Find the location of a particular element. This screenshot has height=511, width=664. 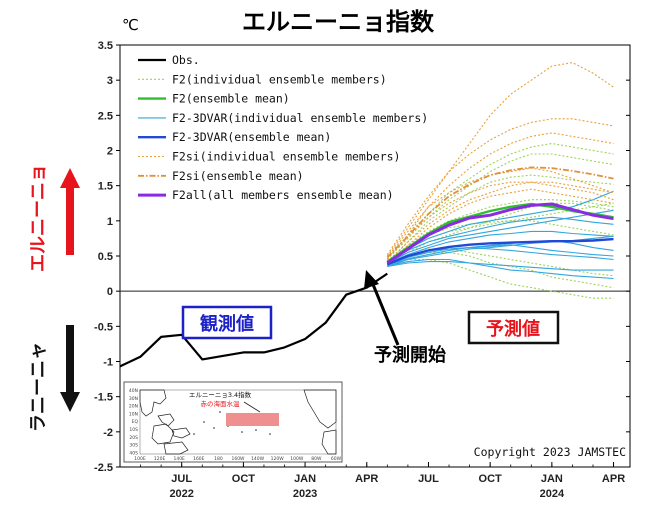

y-tick-label: -1 is located at coordinates (108, 363).